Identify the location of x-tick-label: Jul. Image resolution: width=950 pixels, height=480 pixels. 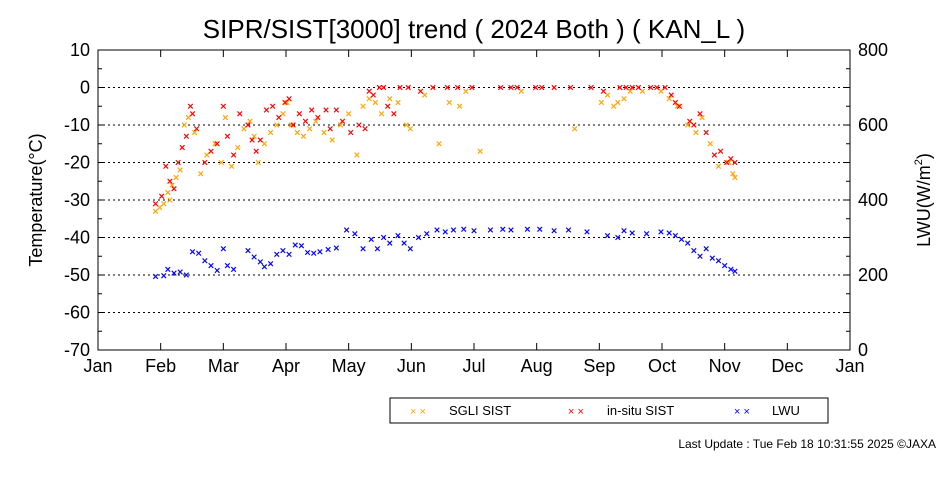
(473, 366).